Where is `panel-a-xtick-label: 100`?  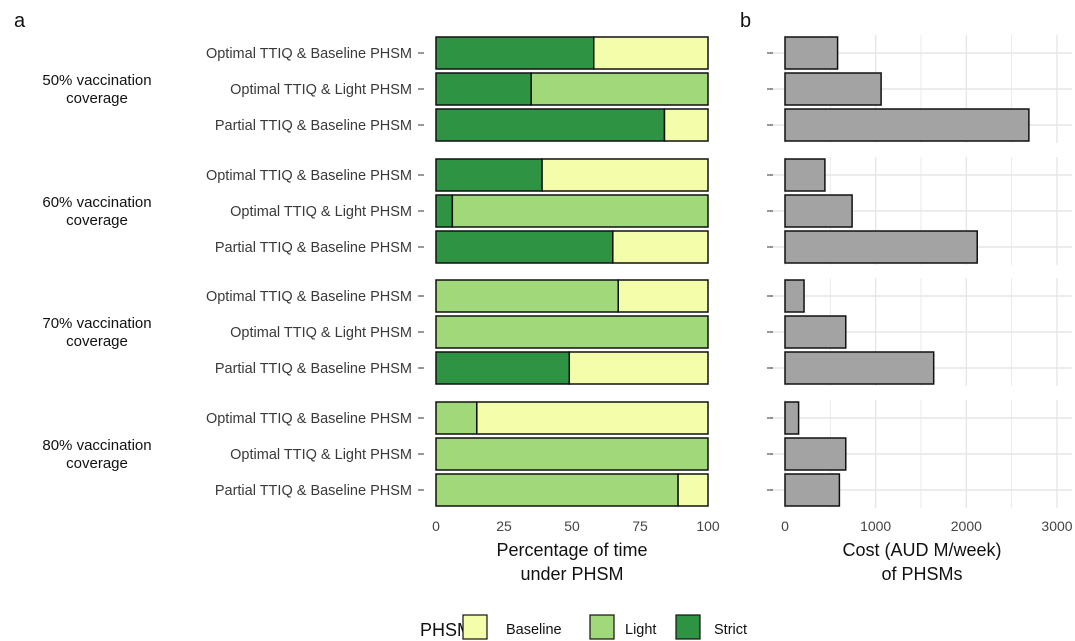 panel-a-xtick-label: 100 is located at coordinates (708, 526).